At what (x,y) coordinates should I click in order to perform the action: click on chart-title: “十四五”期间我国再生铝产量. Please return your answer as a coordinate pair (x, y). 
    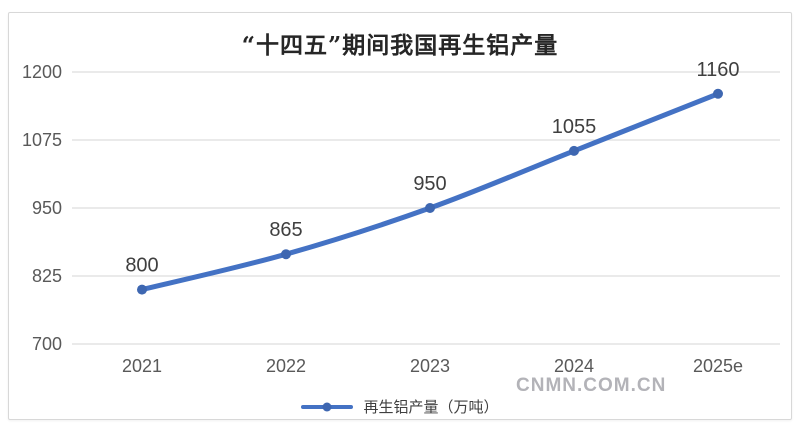
    Looking at the image, I should click on (400, 45).